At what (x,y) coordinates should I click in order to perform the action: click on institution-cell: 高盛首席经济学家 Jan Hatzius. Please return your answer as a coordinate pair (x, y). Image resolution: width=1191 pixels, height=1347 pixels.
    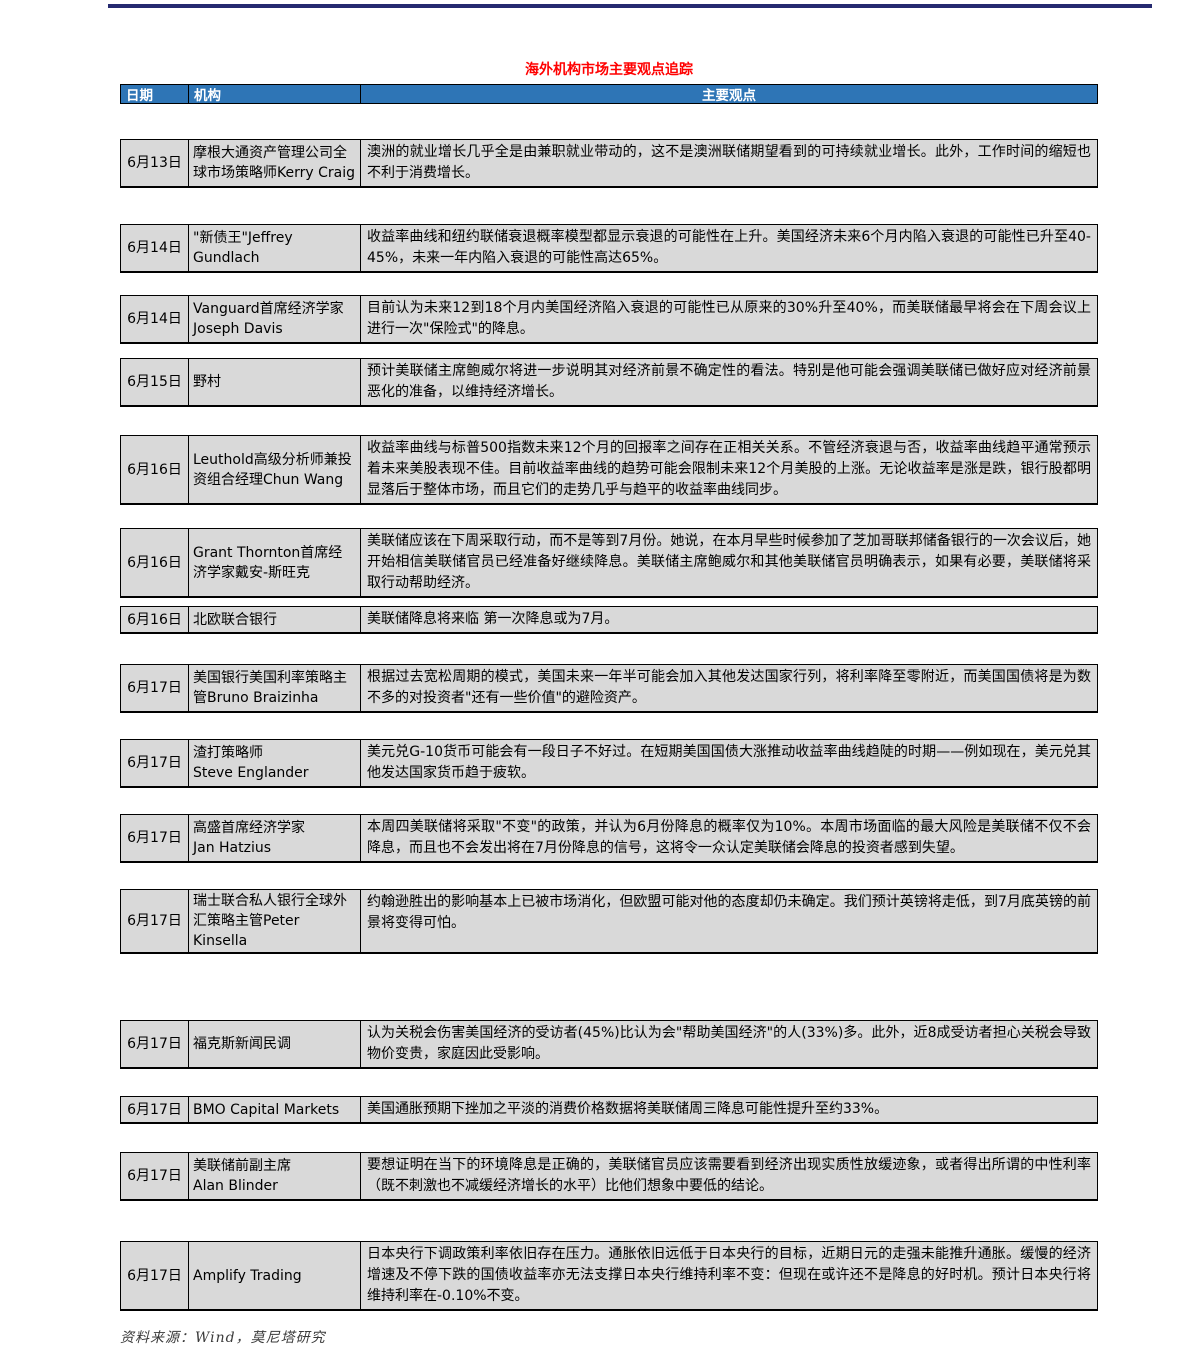
    Looking at the image, I should click on (275, 838).